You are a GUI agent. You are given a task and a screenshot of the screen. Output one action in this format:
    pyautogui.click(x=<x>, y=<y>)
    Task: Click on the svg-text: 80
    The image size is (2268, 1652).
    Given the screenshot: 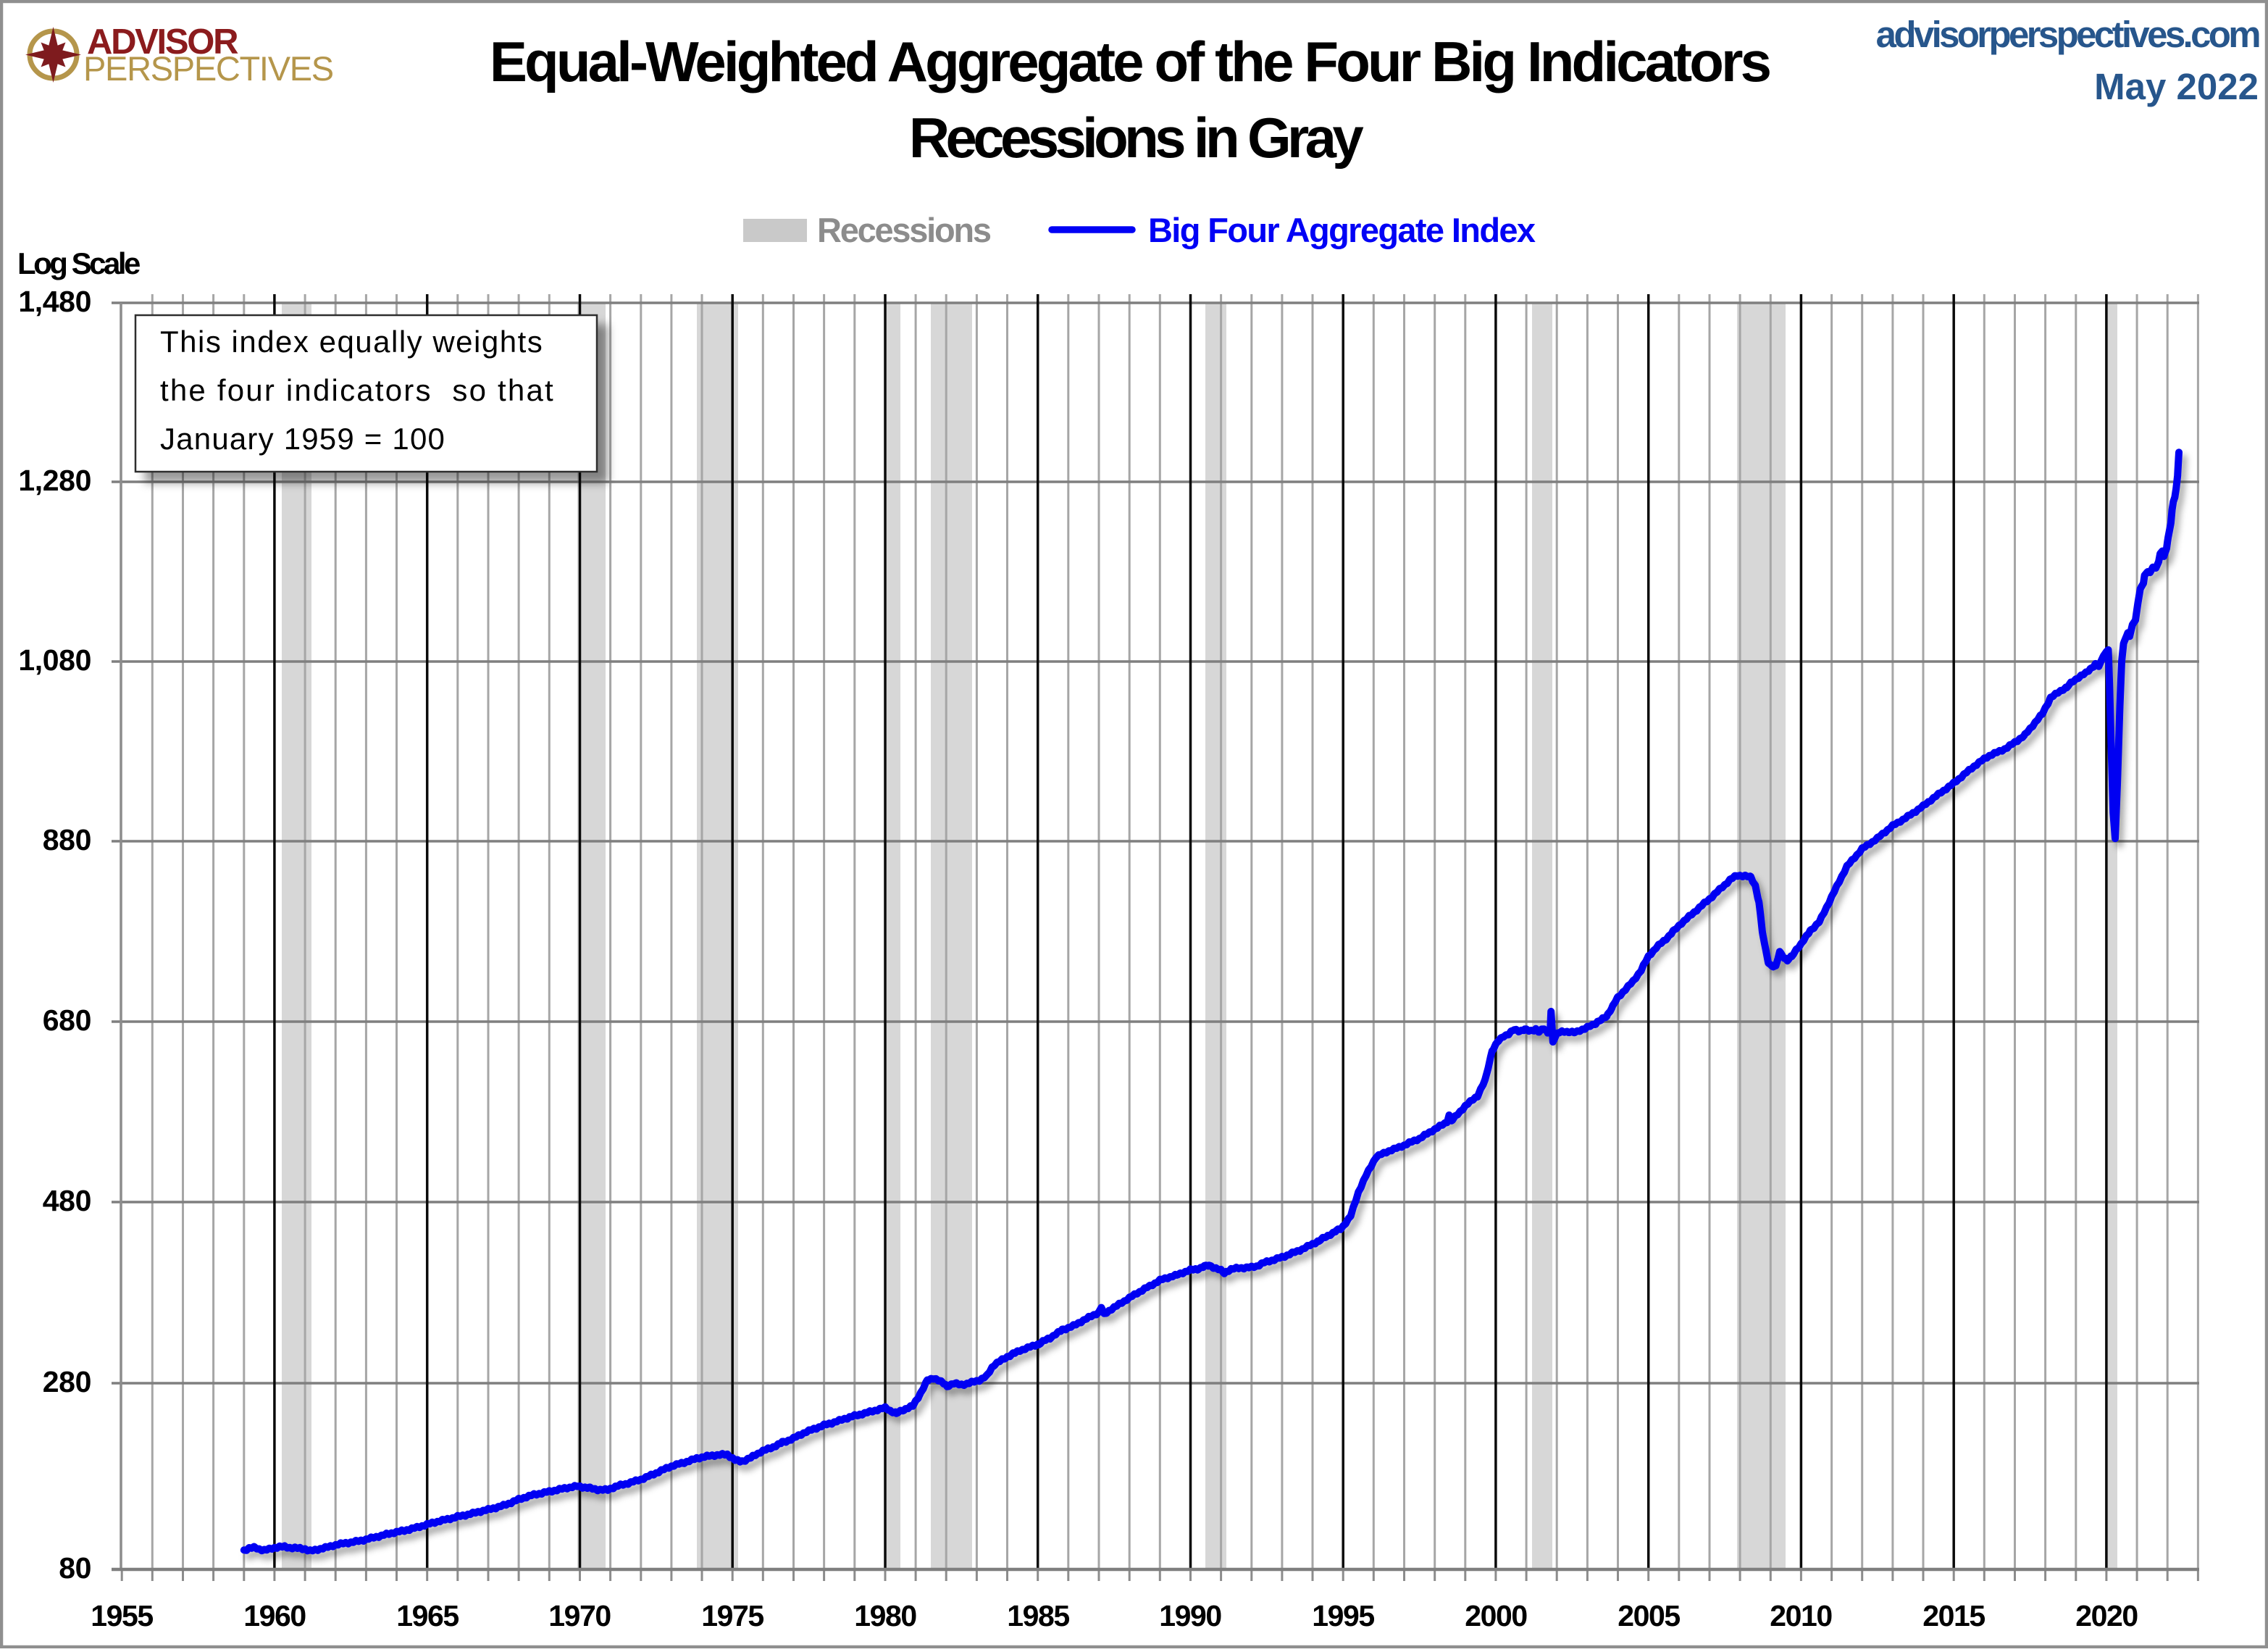 What is the action you would take?
    pyautogui.click(x=75, y=1568)
    